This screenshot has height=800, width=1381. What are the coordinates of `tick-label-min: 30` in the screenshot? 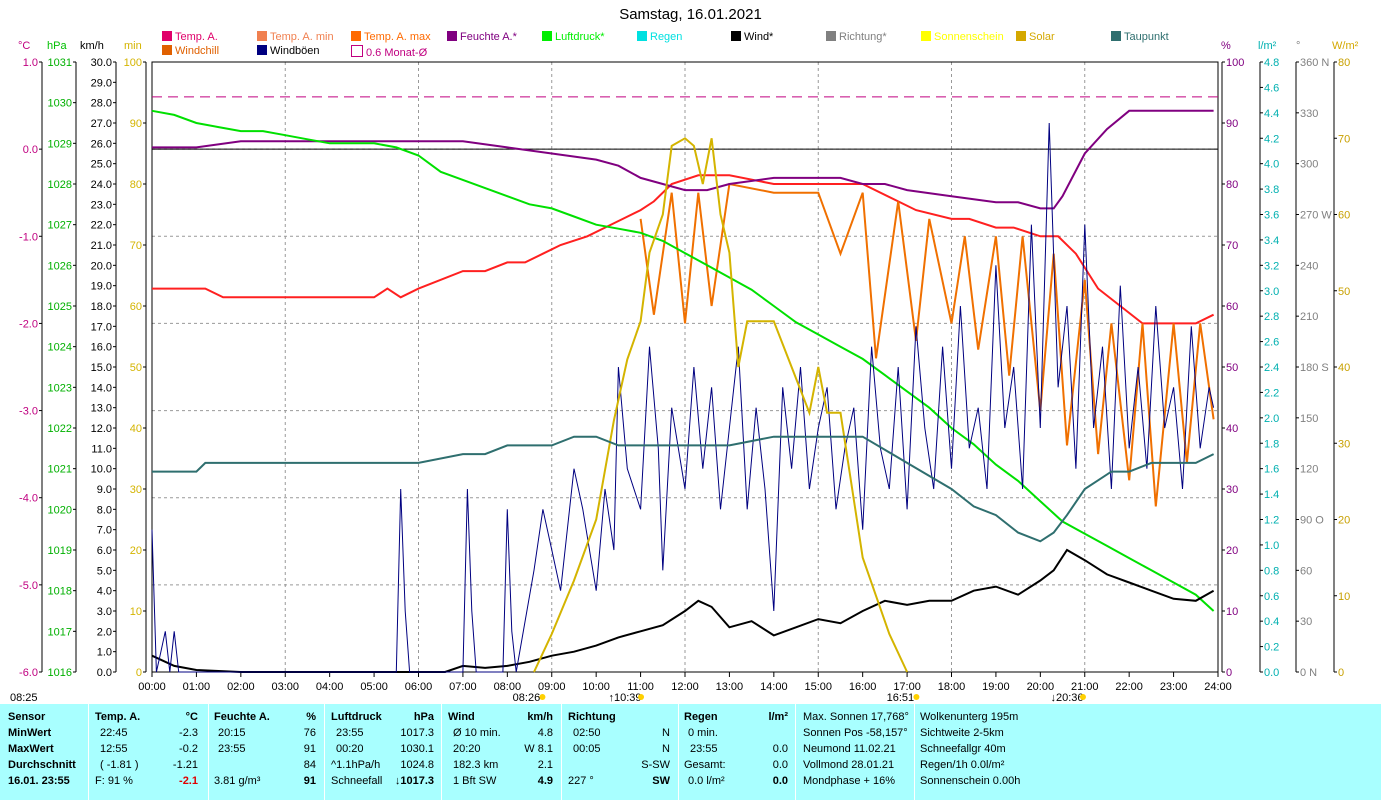 It's located at (136, 490).